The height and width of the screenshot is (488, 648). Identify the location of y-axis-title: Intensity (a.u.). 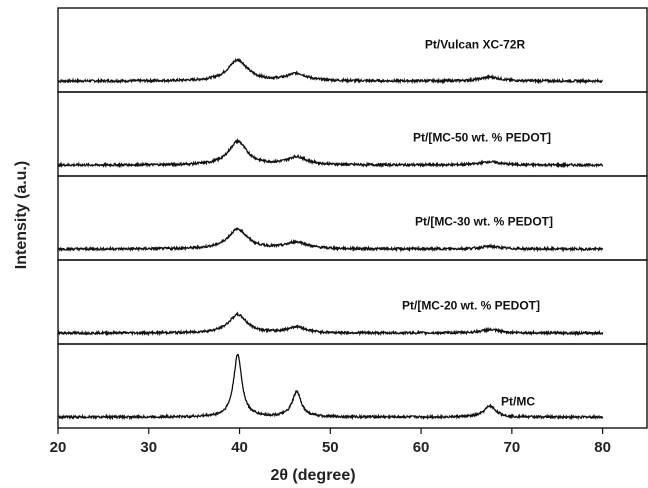
(21, 215).